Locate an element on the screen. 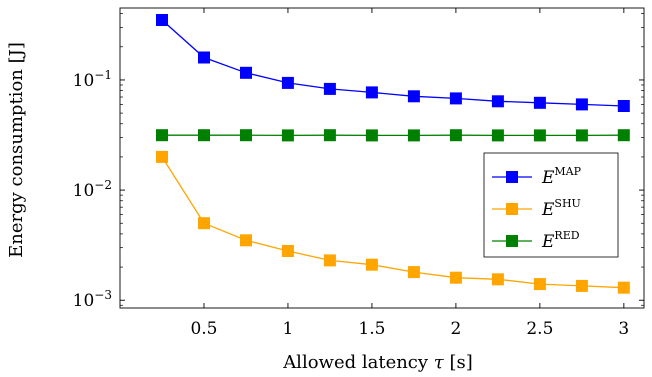 Image resolution: width=652 pixels, height=377 pixels. x-tick-label: 1 is located at coordinates (288, 329).